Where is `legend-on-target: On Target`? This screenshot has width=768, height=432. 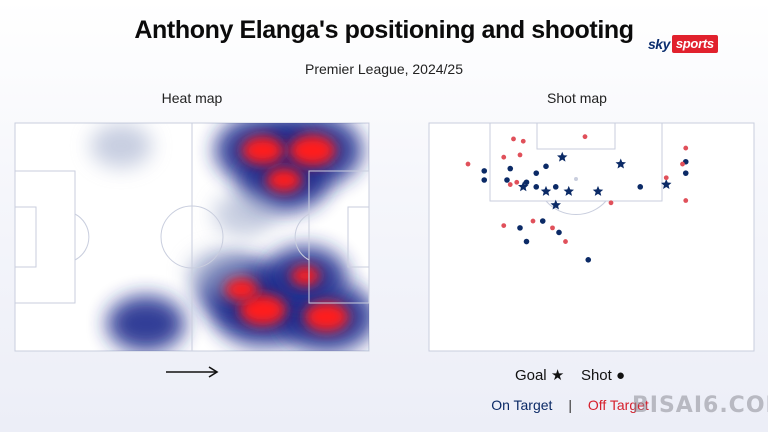
legend-on-target: On Target is located at coordinates (522, 405).